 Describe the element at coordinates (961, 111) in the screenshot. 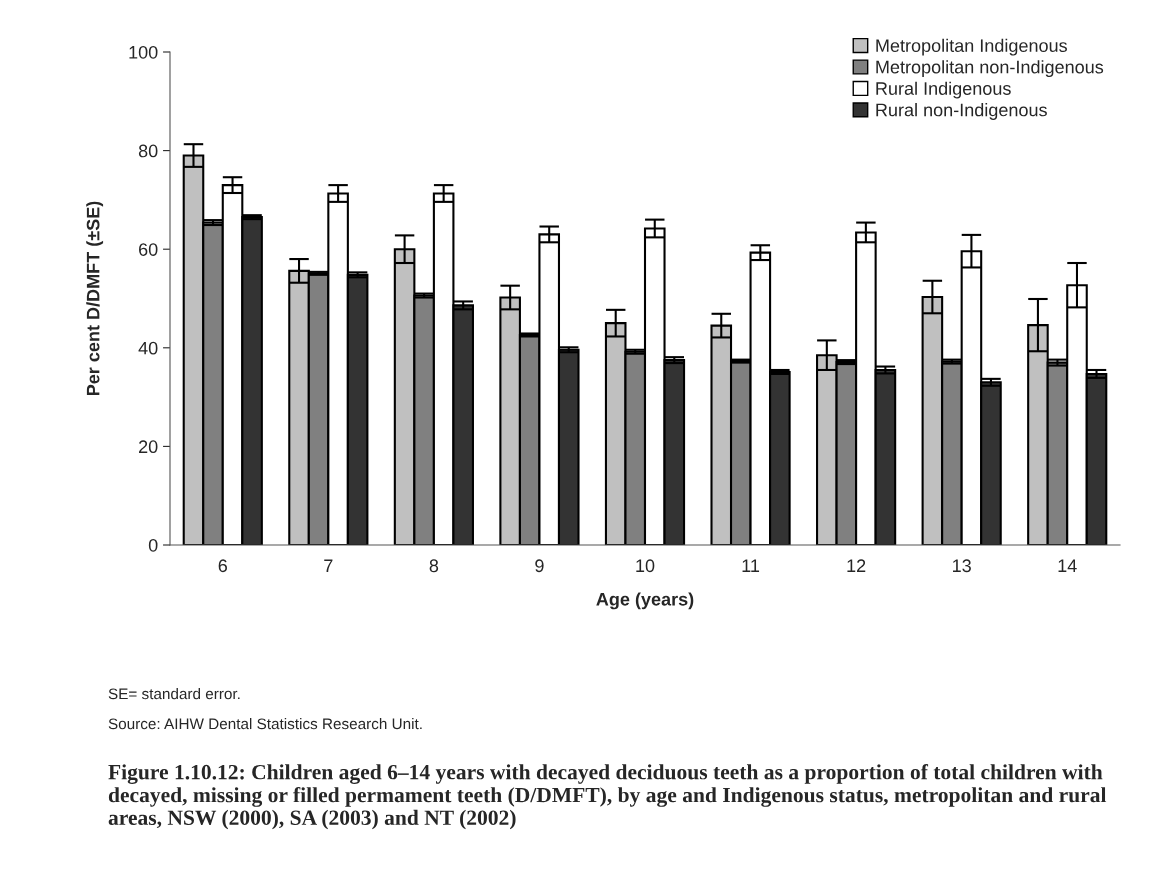

I see `legend-label: Rural non-Indigenous` at that location.